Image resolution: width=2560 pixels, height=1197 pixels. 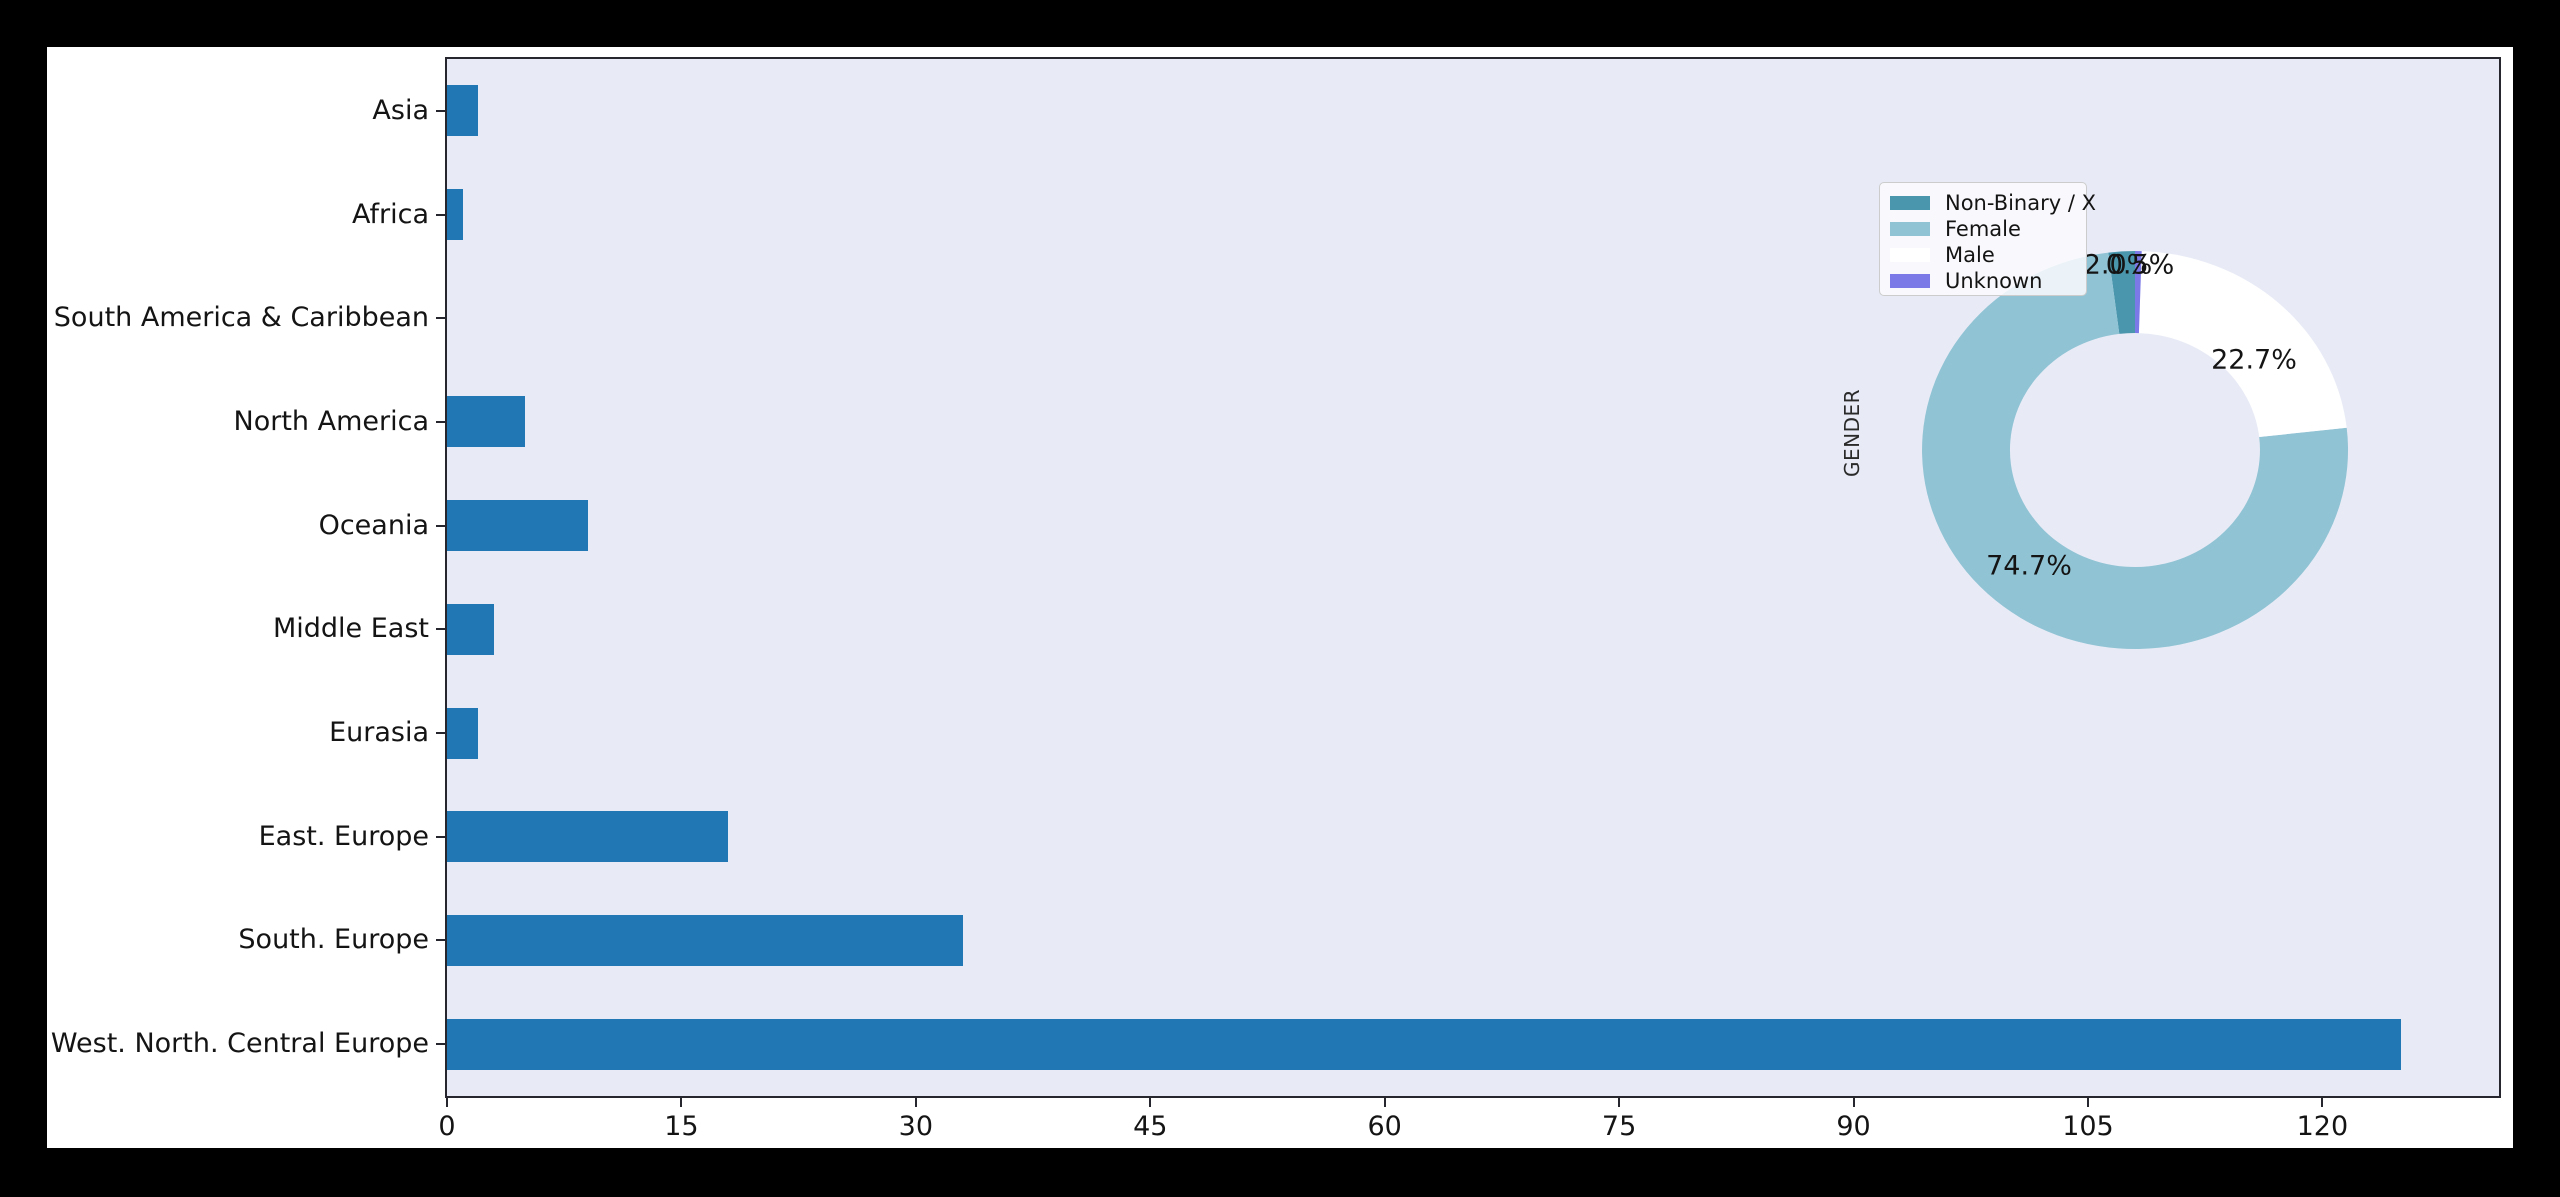 I want to click on legend-label-unknown: Unknown, so click(x=1994, y=281).